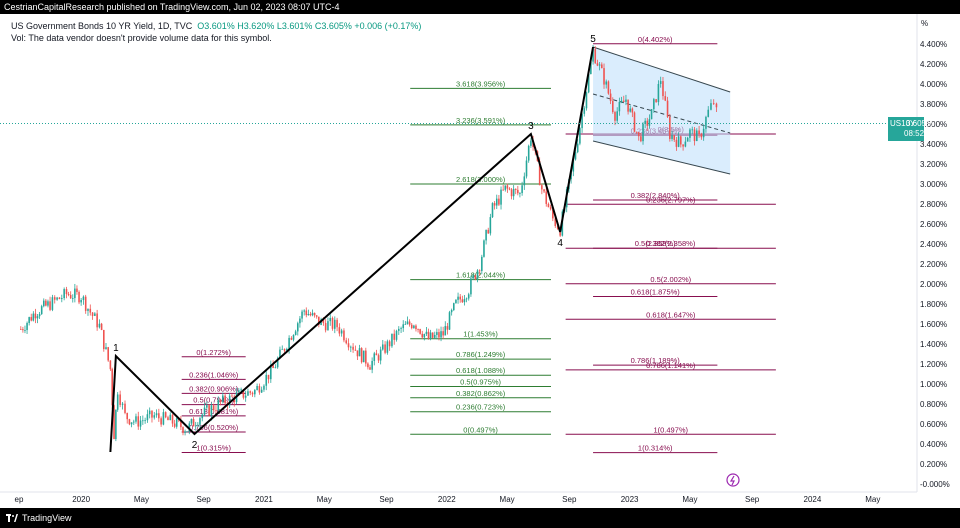 The width and height of the screenshot is (960, 528). I want to click on fib-level-label: 0.5(2.358%), so click(655, 243).